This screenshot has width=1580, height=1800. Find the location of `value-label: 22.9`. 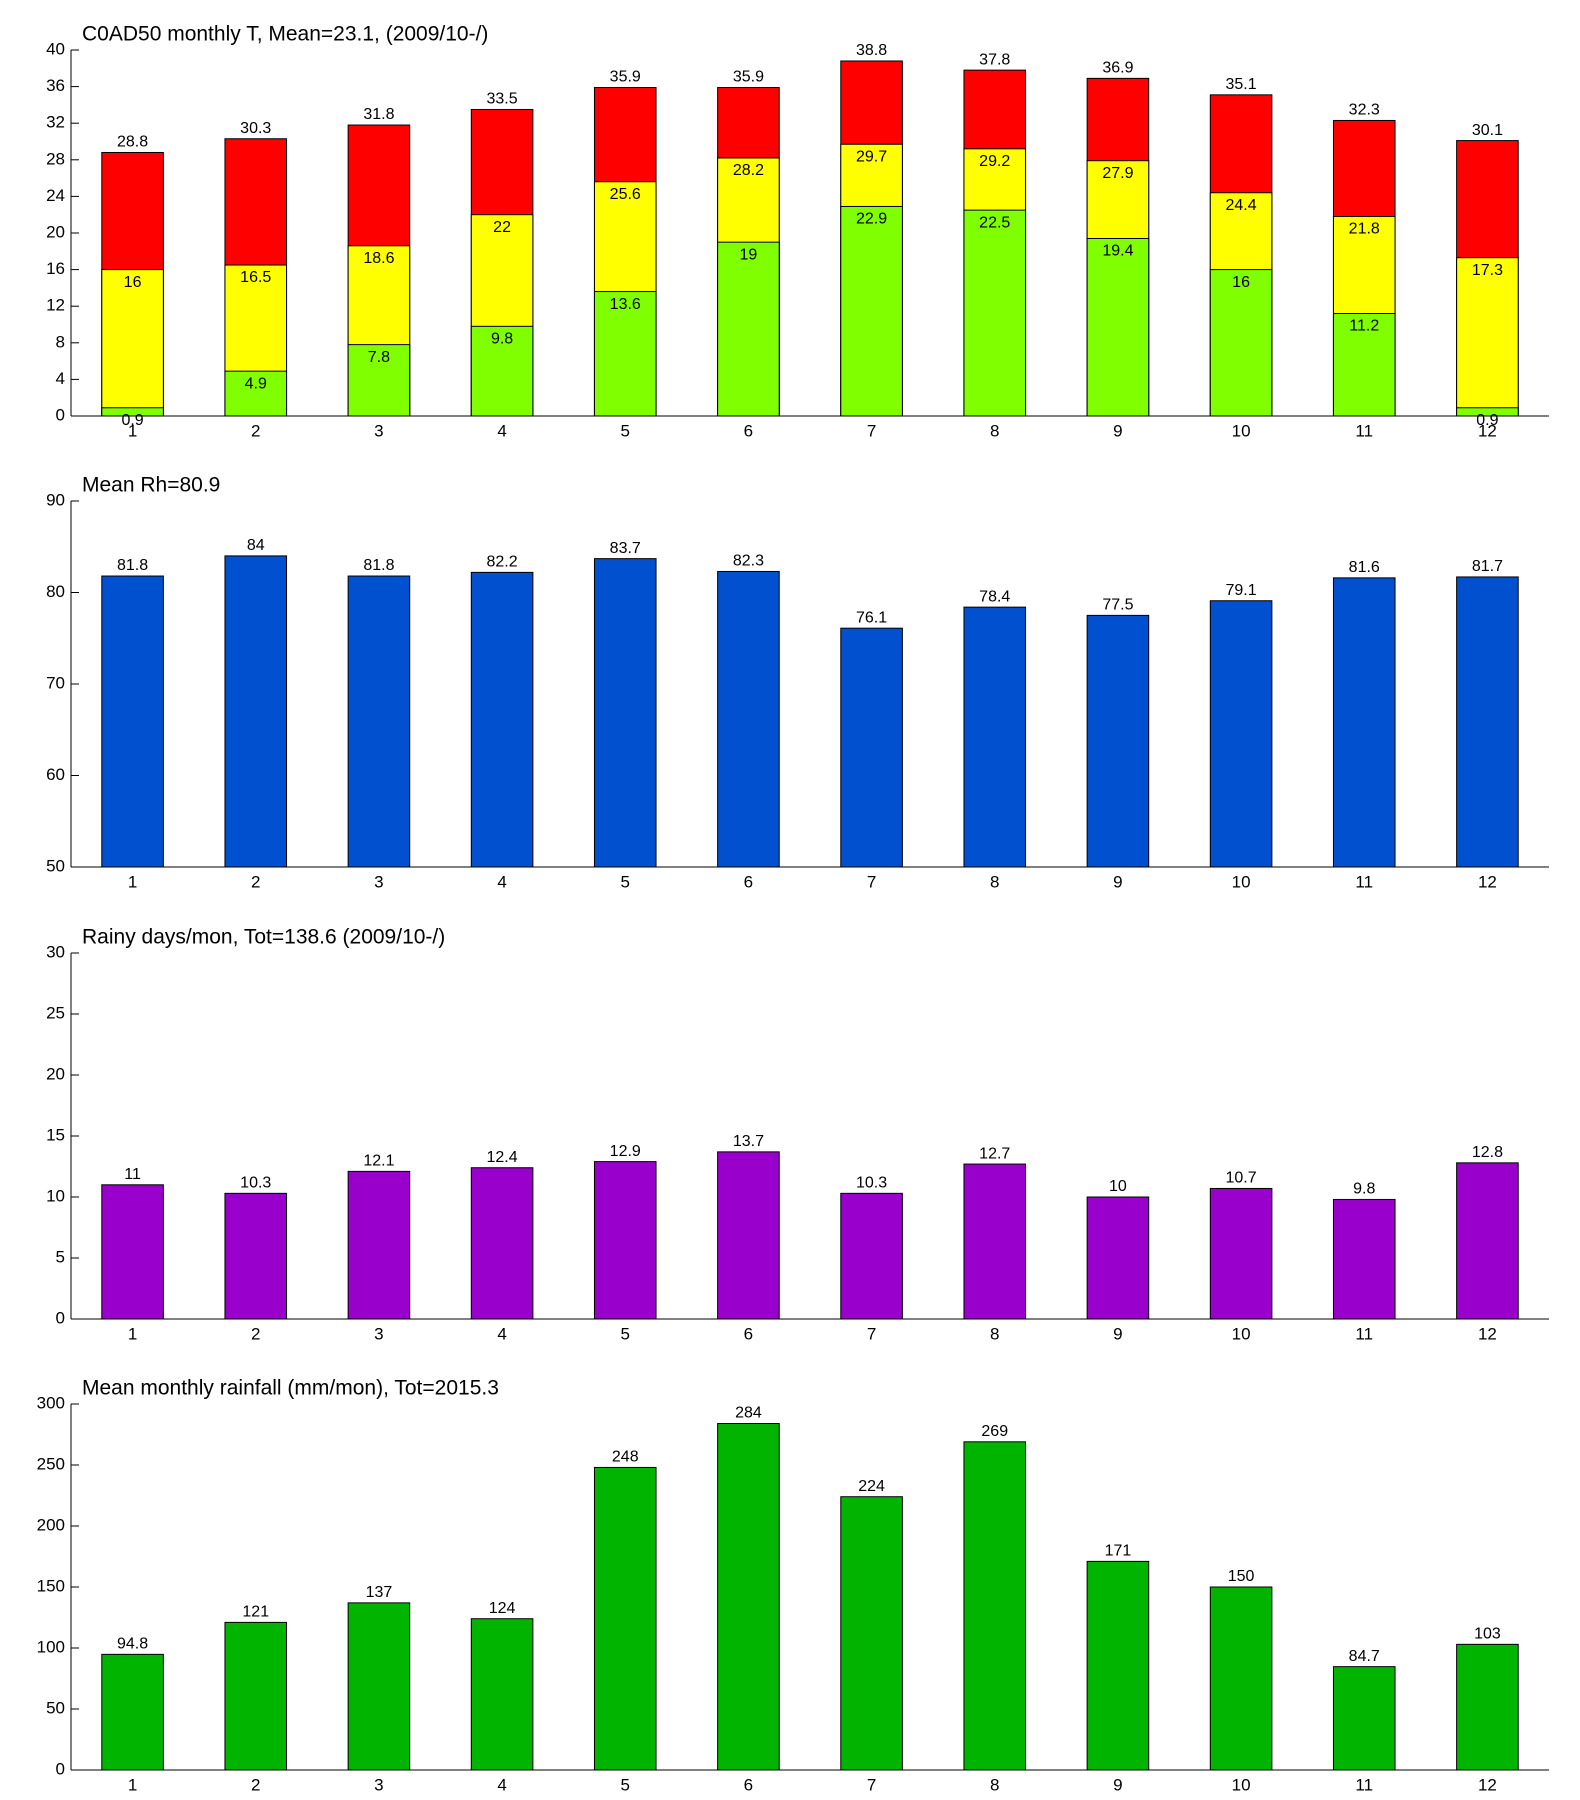

value-label: 22.9 is located at coordinates (871, 219).